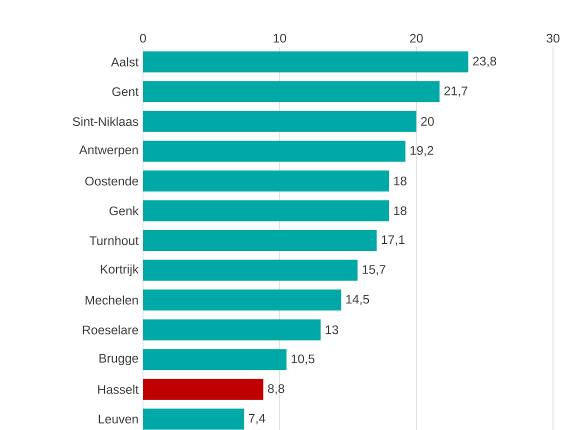 This screenshot has width=568, height=430. What do you see at coordinates (114, 241) in the screenshot?
I see `y-tick-label: Turnhout` at bounding box center [114, 241].